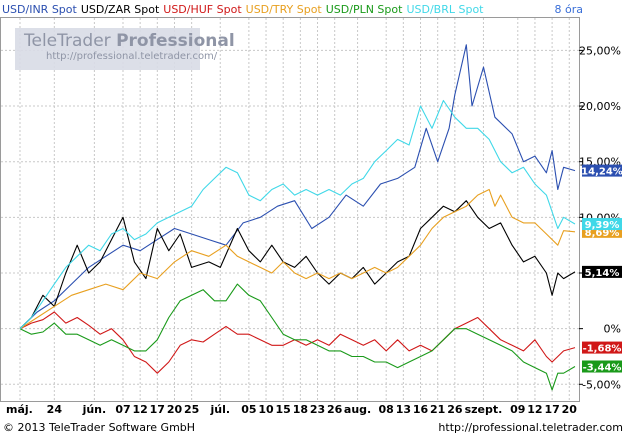 This screenshot has height=436, width=627. I want to click on legend-item-4: USD/PLN Spot, so click(364, 9).